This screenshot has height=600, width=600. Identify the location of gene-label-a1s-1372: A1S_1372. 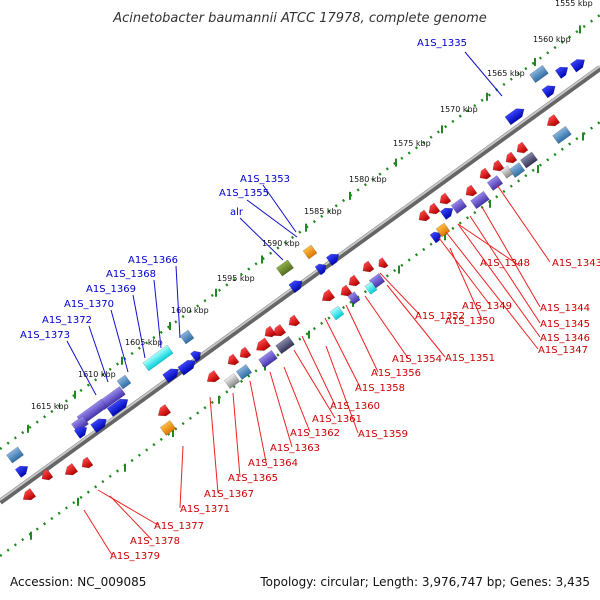
(67, 320).